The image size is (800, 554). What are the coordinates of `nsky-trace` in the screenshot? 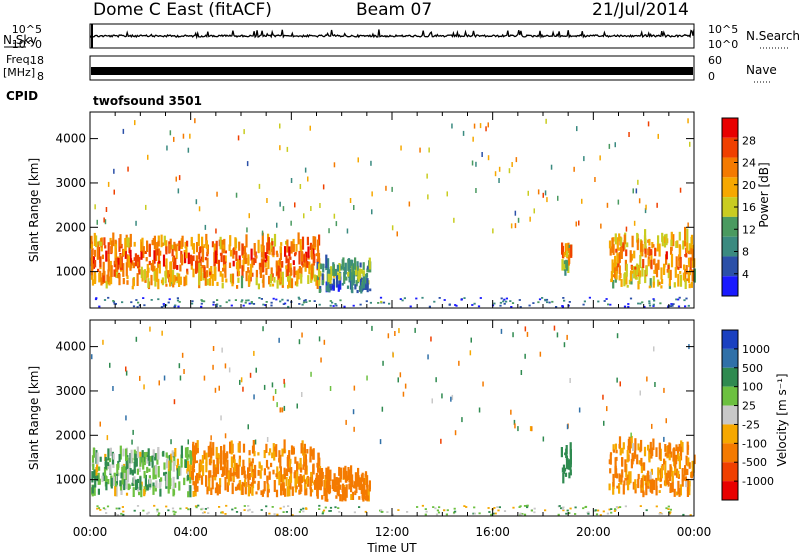 It's located at (392, 36).